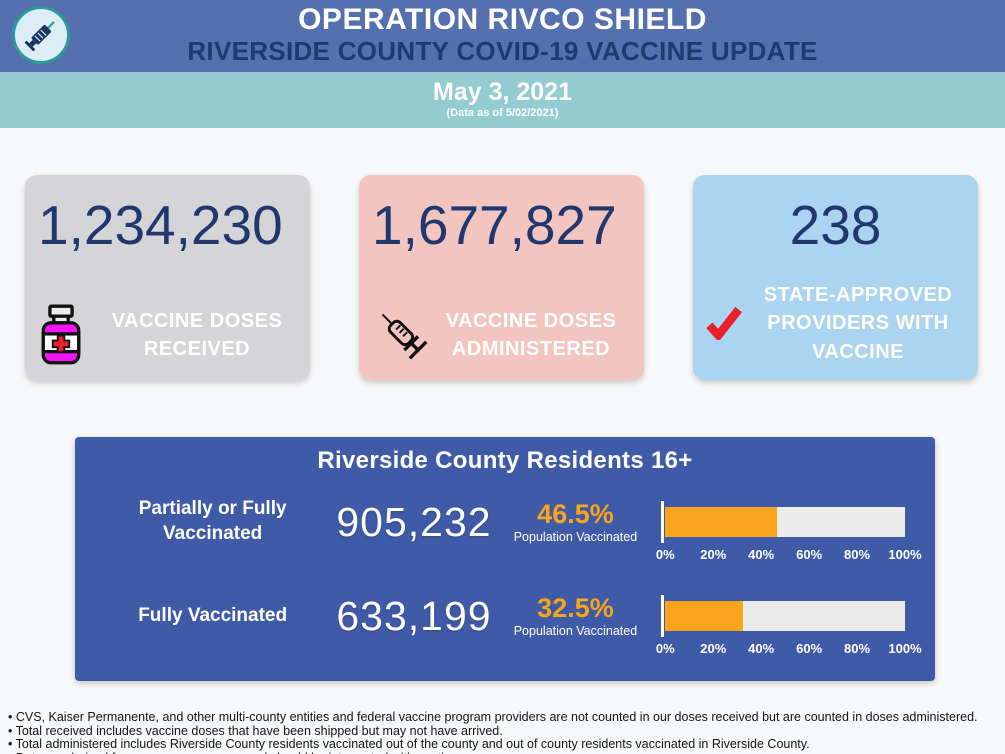  Describe the element at coordinates (575, 513) in the screenshot. I see `percent-value: 46.5%` at that location.